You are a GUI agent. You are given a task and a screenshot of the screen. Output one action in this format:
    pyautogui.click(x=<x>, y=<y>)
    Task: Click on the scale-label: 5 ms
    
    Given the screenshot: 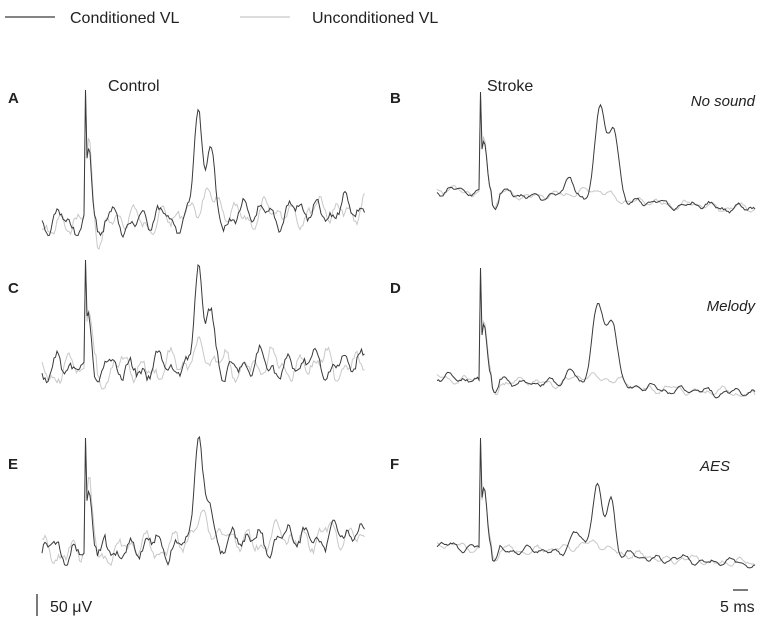 What is the action you would take?
    pyautogui.click(x=737, y=607)
    